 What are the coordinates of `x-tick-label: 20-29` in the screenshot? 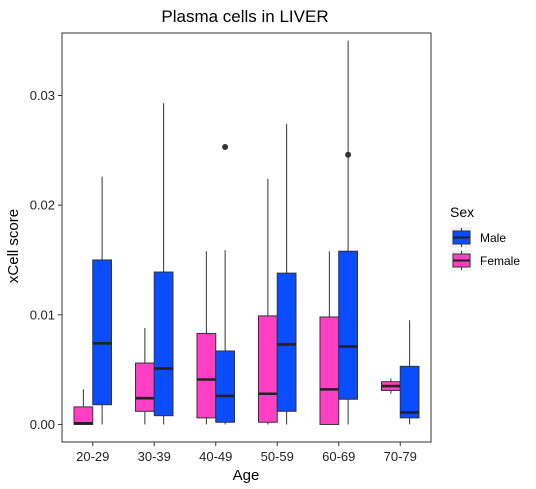 It's located at (92, 456).